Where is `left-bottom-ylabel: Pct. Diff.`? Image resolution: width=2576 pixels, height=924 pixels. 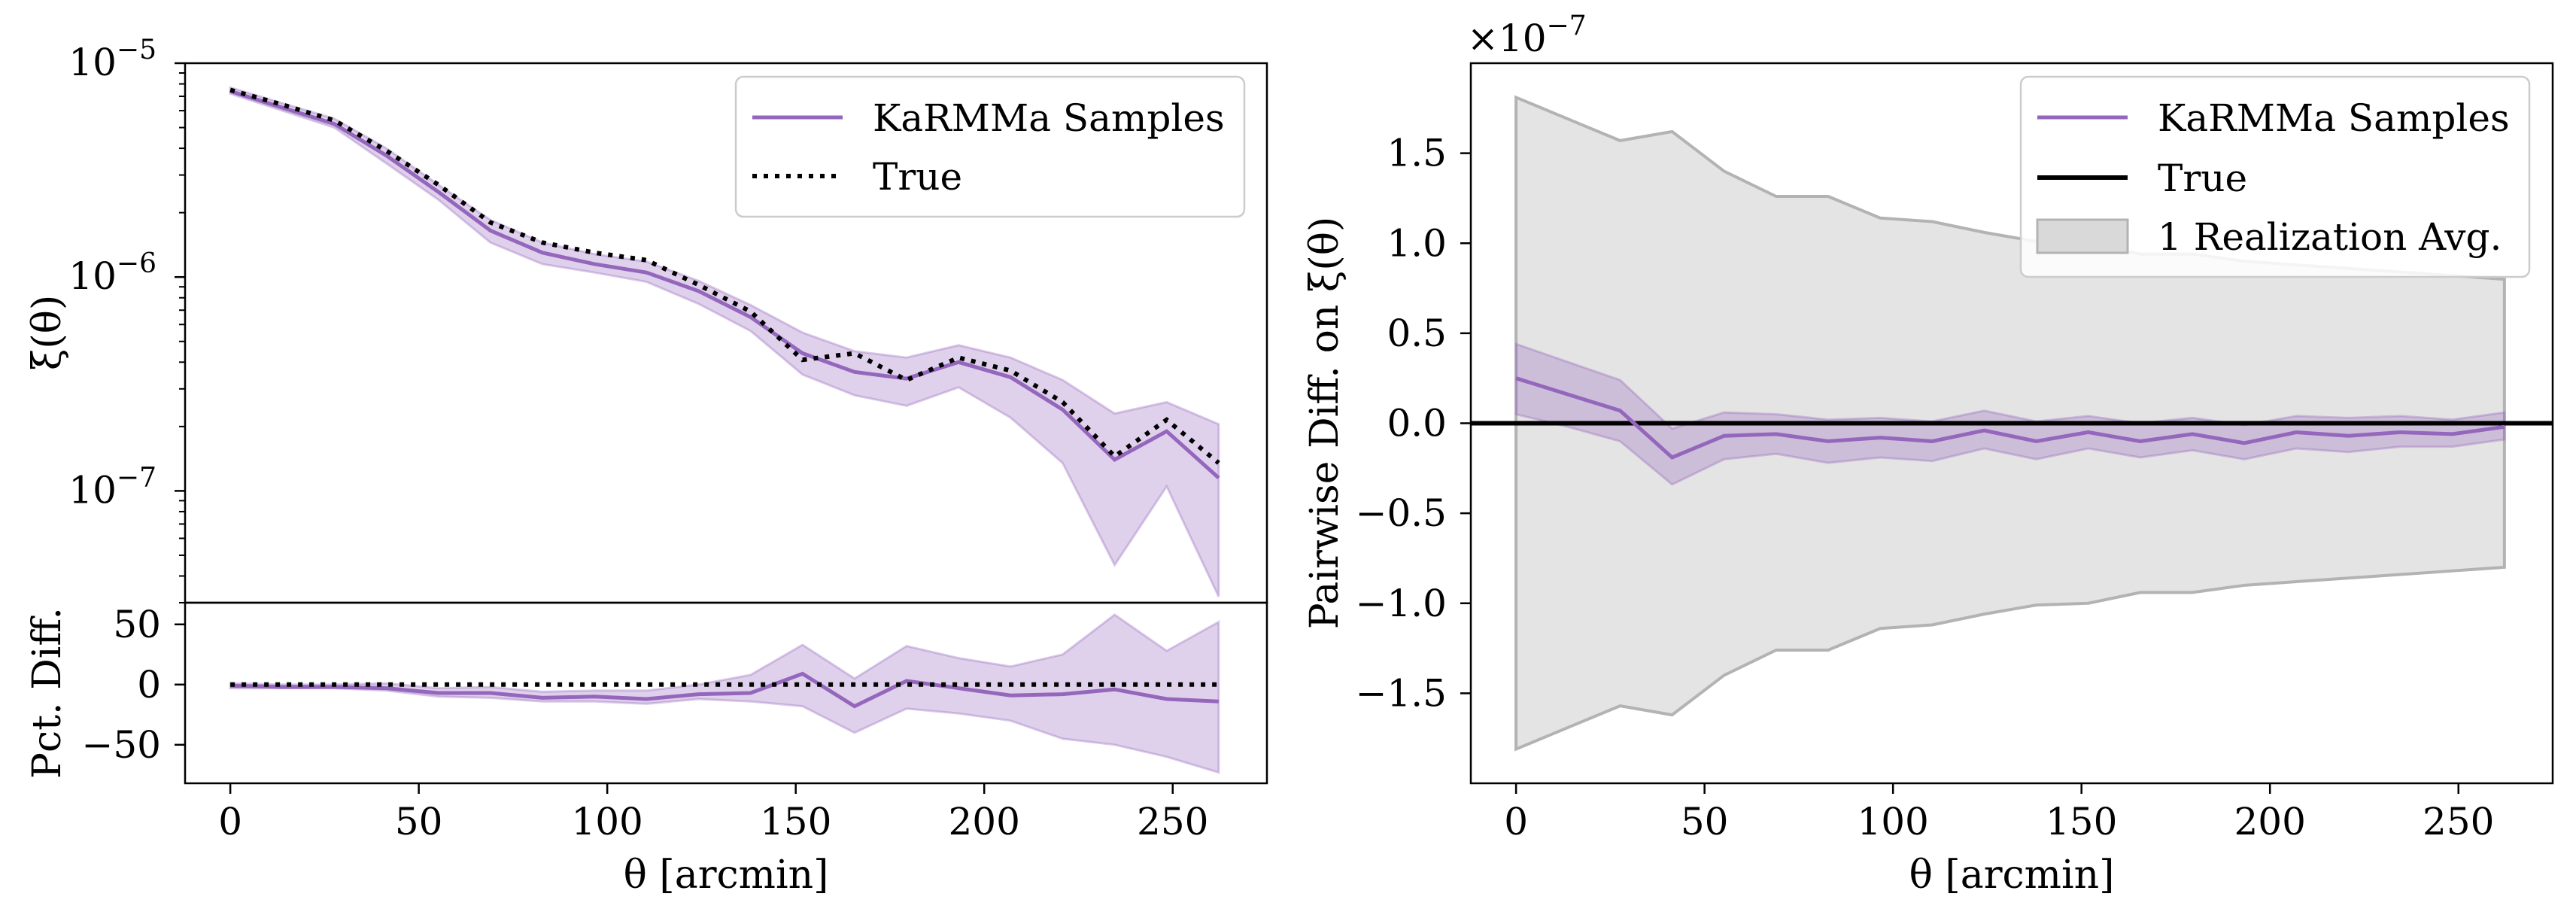
left-bottom-ylabel: Pct. Diff. is located at coordinates (47, 693).